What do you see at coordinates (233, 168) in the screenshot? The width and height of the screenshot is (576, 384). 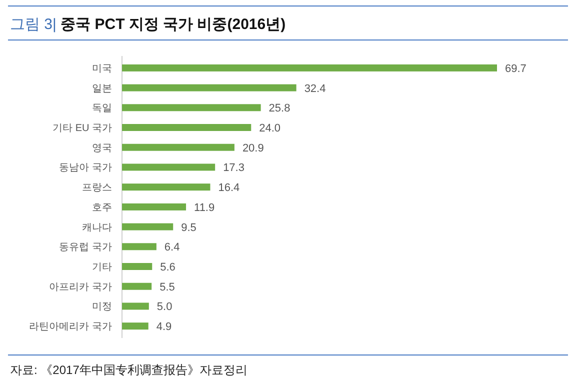 I see `data-label: 17.3` at bounding box center [233, 168].